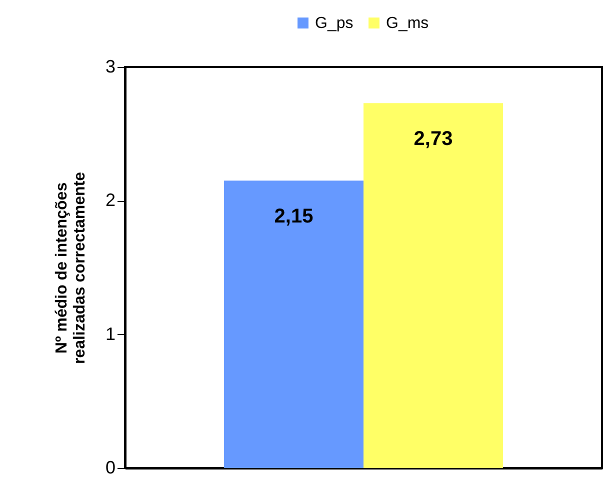 The height and width of the screenshot is (478, 605). Describe the element at coordinates (110, 468) in the screenshot. I see `y-tick-label: 0` at that location.